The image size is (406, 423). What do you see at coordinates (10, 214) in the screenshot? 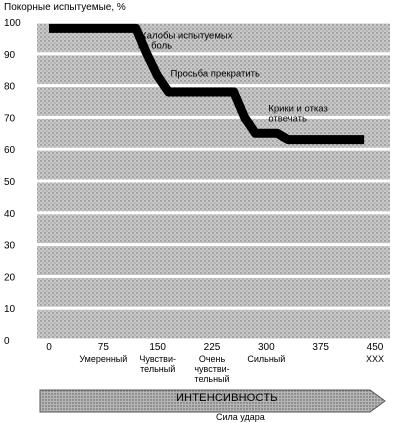
I see `y-tick-label: 40` at bounding box center [10, 214].